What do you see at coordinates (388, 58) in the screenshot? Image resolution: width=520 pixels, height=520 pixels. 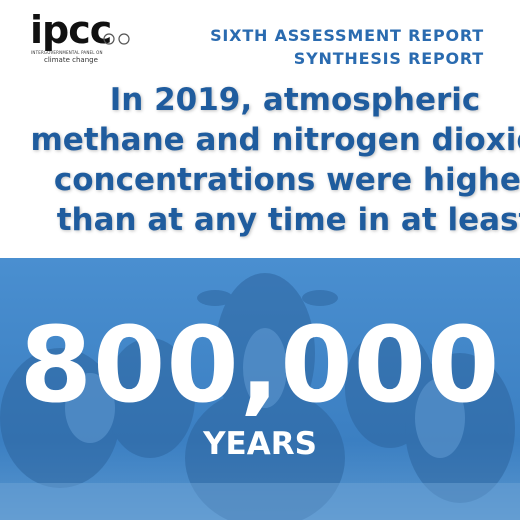 I see `header-line: SYNTHESIS REPORT` at bounding box center [388, 58].